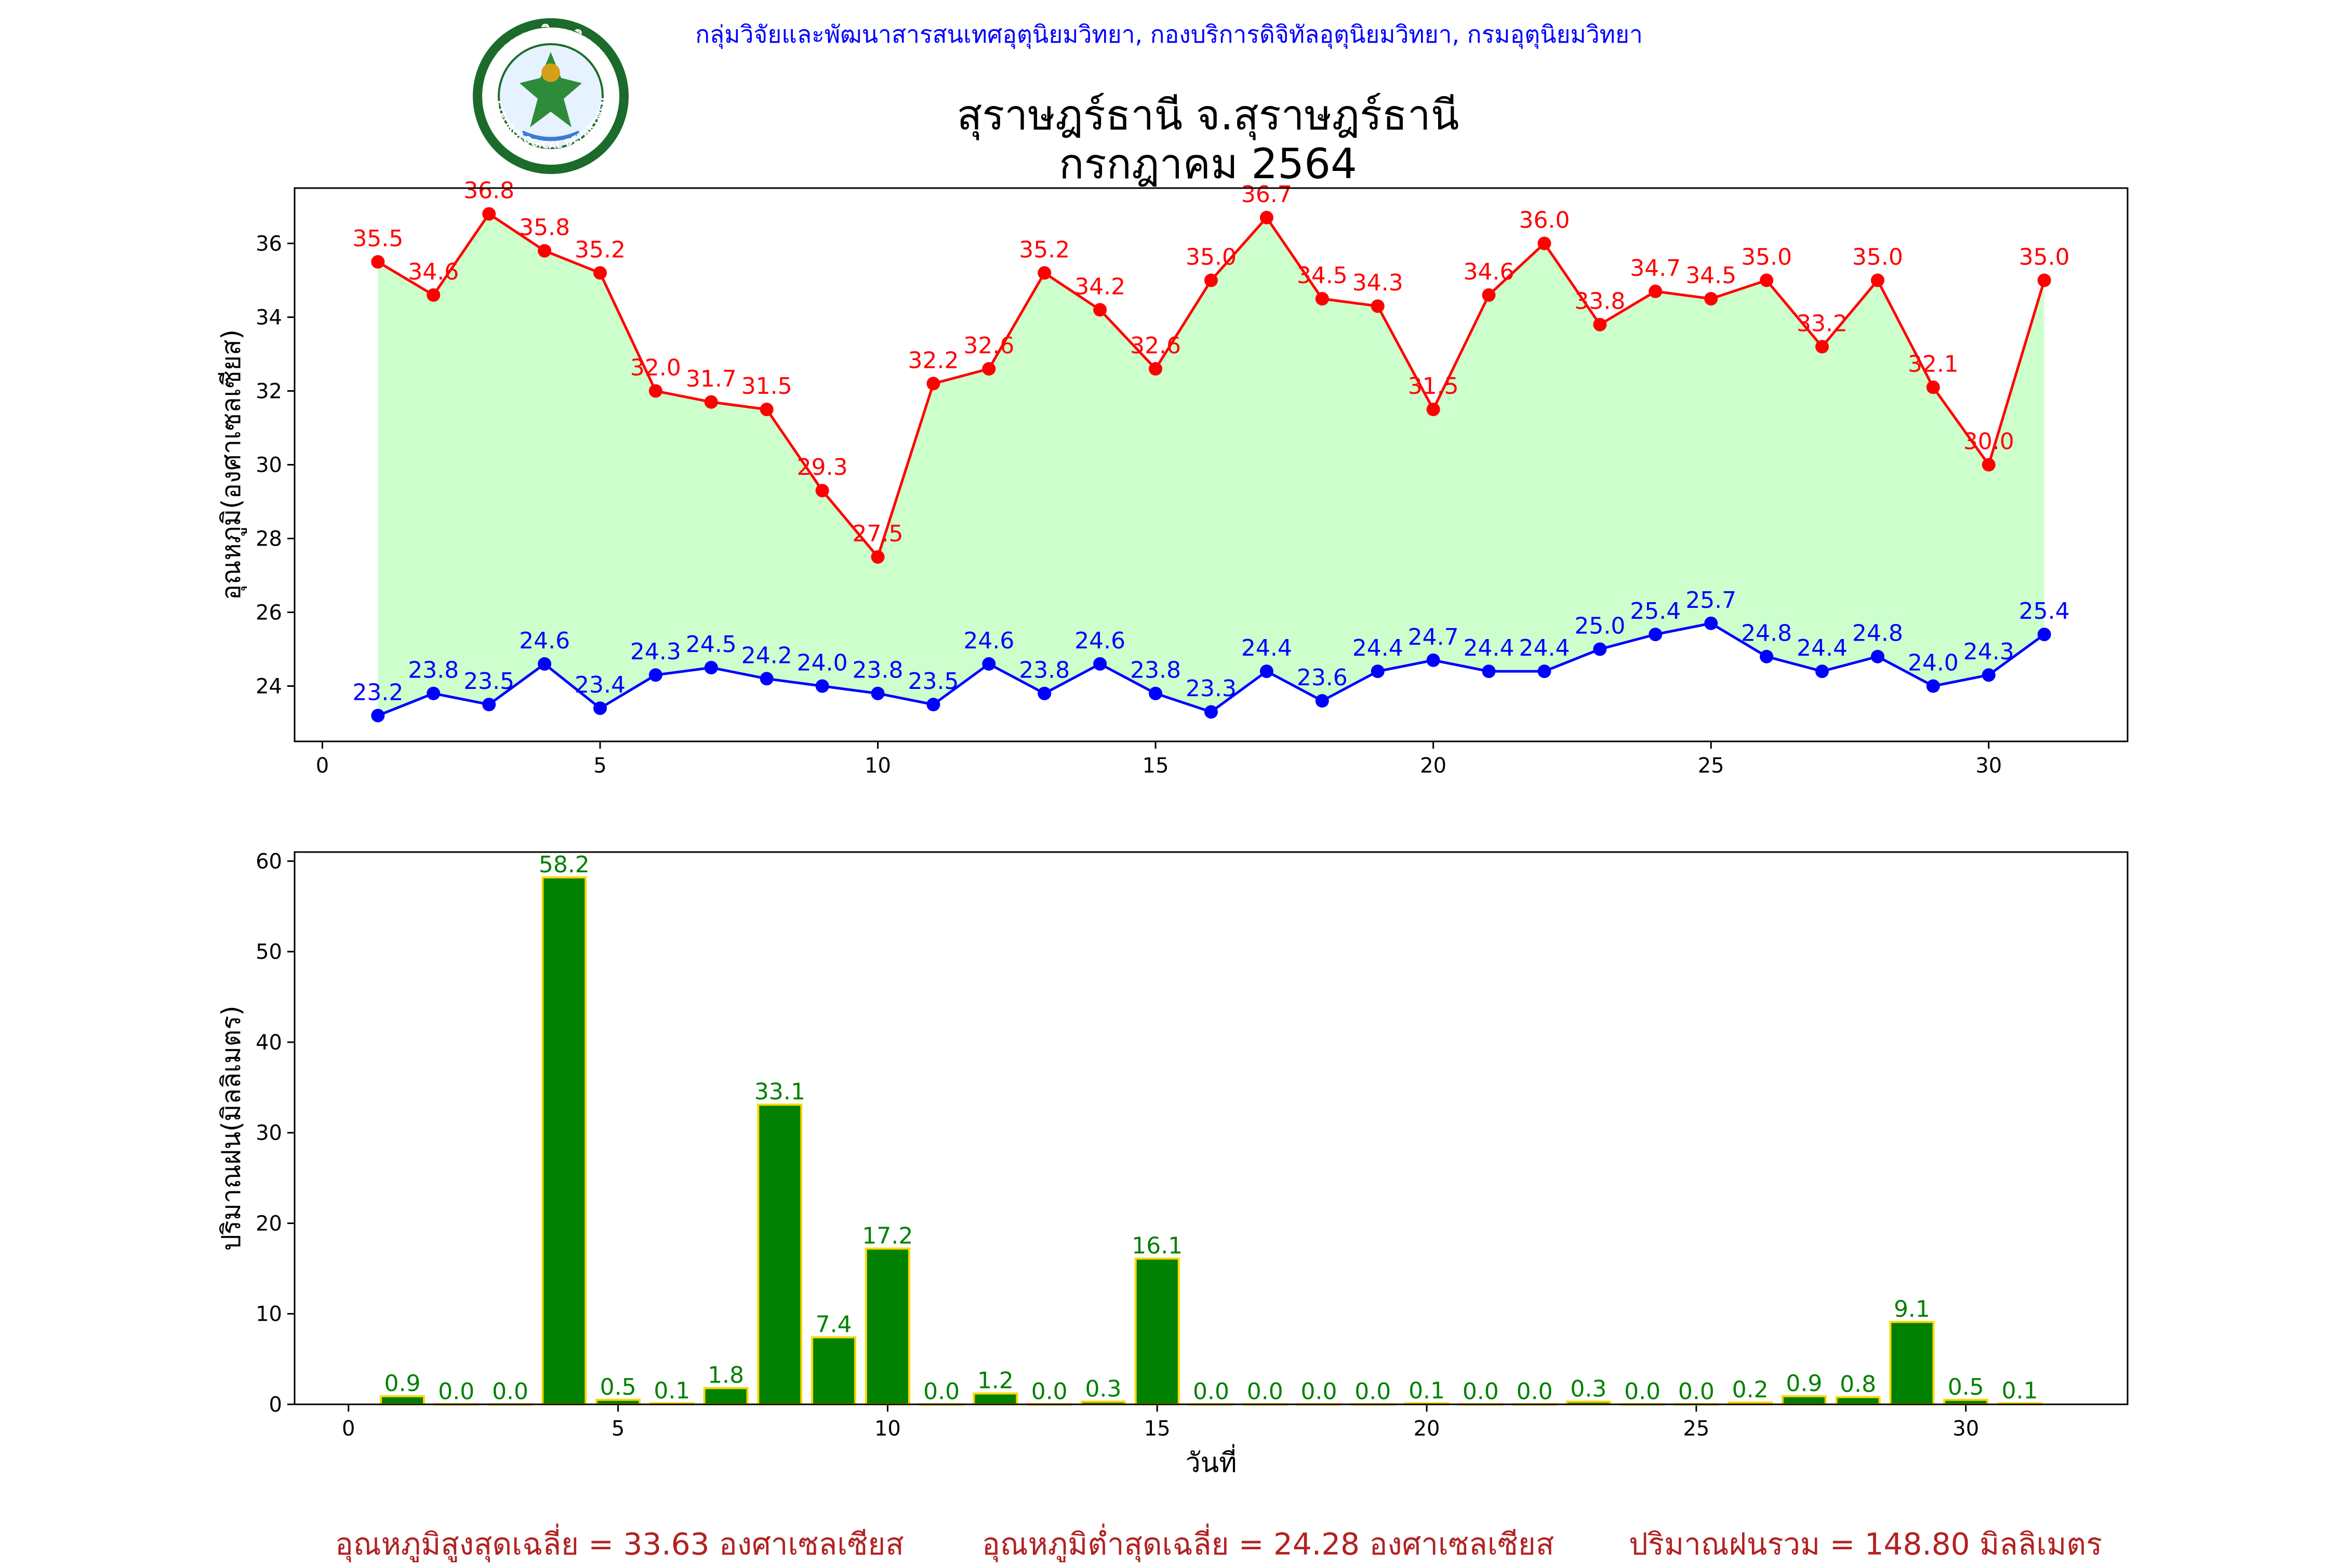 This screenshot has width=2338, height=1568. I want to click on max-temp-label: 35.8, so click(544, 228).